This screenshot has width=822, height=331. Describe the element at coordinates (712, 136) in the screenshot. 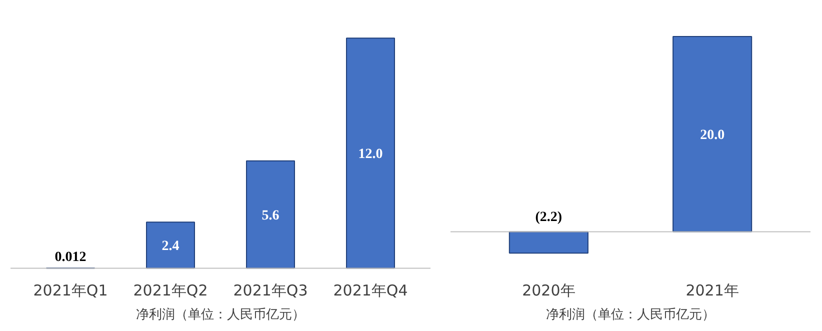

I see `data-label: 20.0` at that location.